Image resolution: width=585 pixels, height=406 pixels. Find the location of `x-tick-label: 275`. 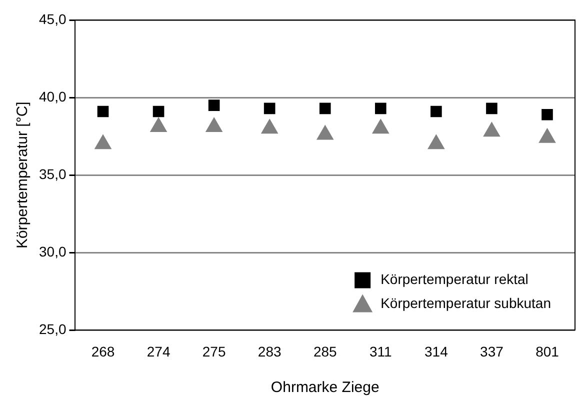

x-tick-label: 275 is located at coordinates (214, 351).